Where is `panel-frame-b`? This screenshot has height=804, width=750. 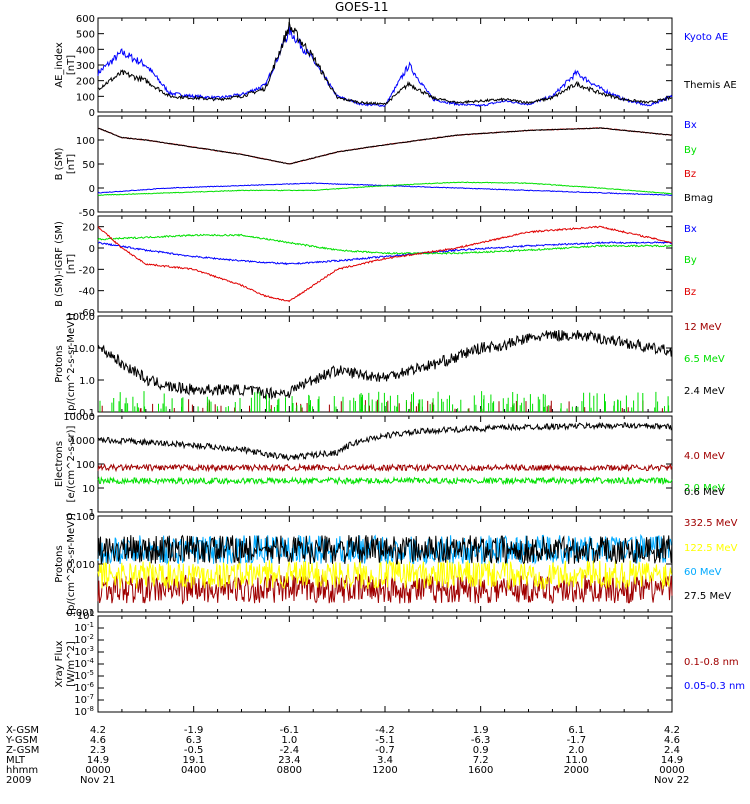
panel-frame-b is located at coordinates (385, 164).